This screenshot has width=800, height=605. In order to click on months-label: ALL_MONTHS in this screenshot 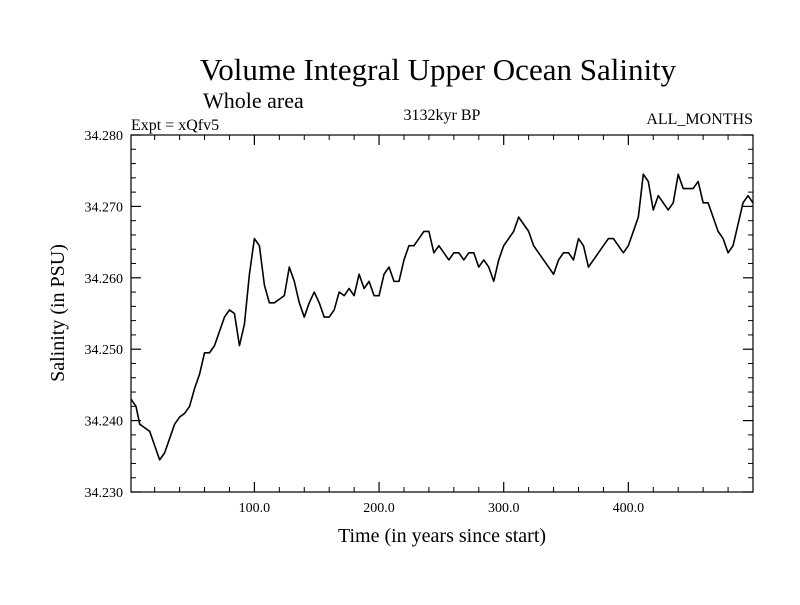, I will do `click(699, 119)`.